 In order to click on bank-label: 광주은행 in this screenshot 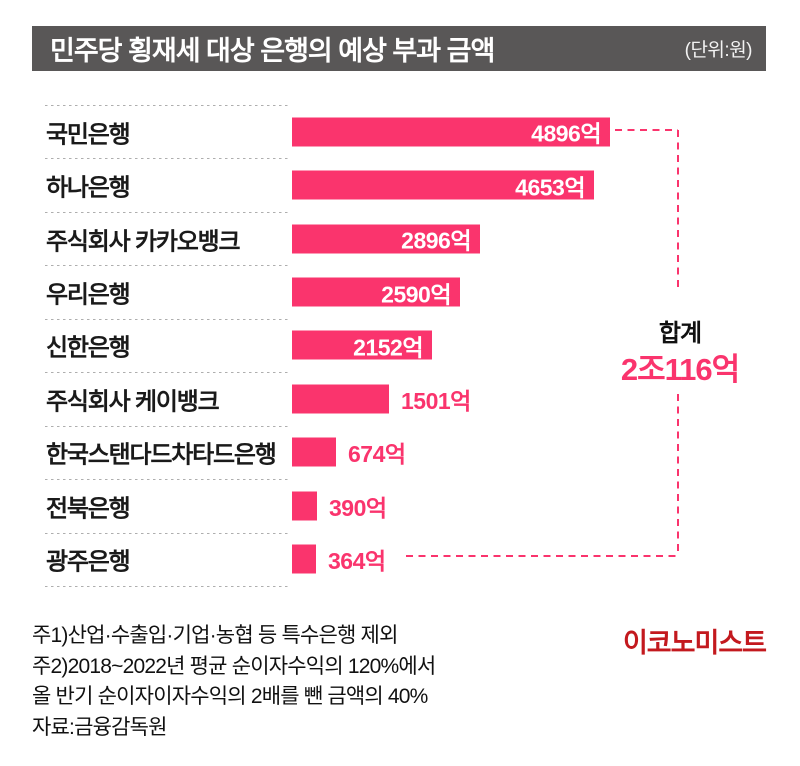, I will do `click(88, 562)`.